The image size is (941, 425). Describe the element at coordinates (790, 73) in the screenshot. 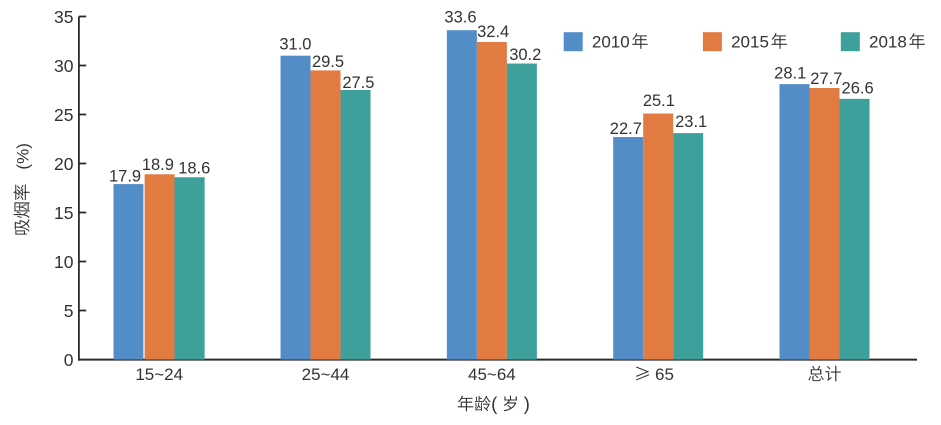

I see `svg-text: 28.1` at that location.